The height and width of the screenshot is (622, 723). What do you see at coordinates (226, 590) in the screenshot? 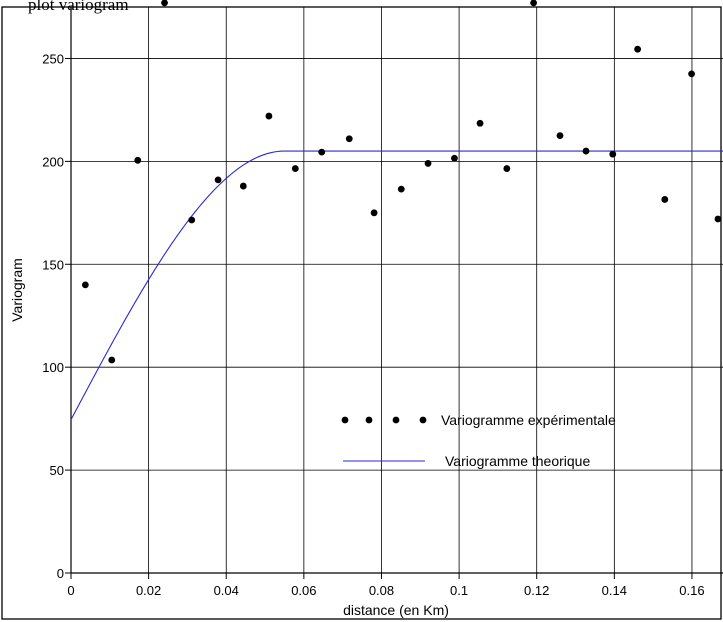
I see `x-tick-label: 0.04` at bounding box center [226, 590].